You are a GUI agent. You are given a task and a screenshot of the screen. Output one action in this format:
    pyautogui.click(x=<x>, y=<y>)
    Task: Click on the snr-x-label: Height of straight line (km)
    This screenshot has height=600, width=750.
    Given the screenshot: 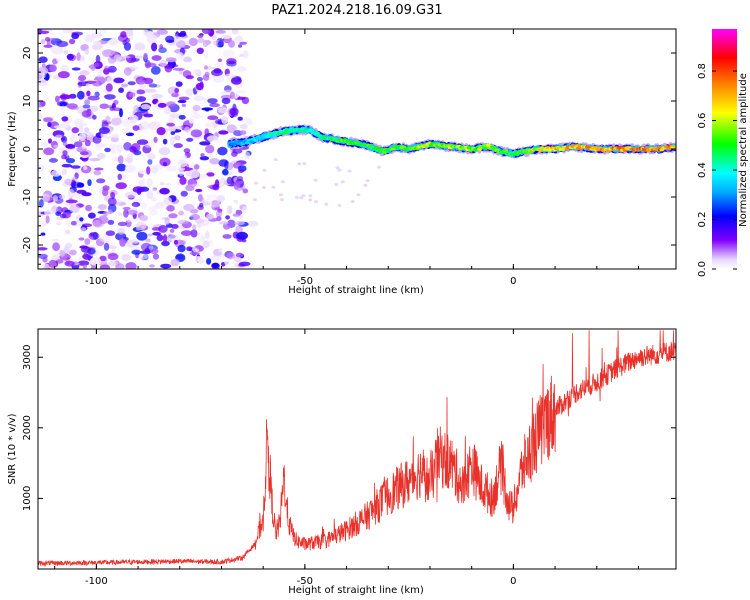 What is the action you would take?
    pyautogui.click(x=356, y=590)
    